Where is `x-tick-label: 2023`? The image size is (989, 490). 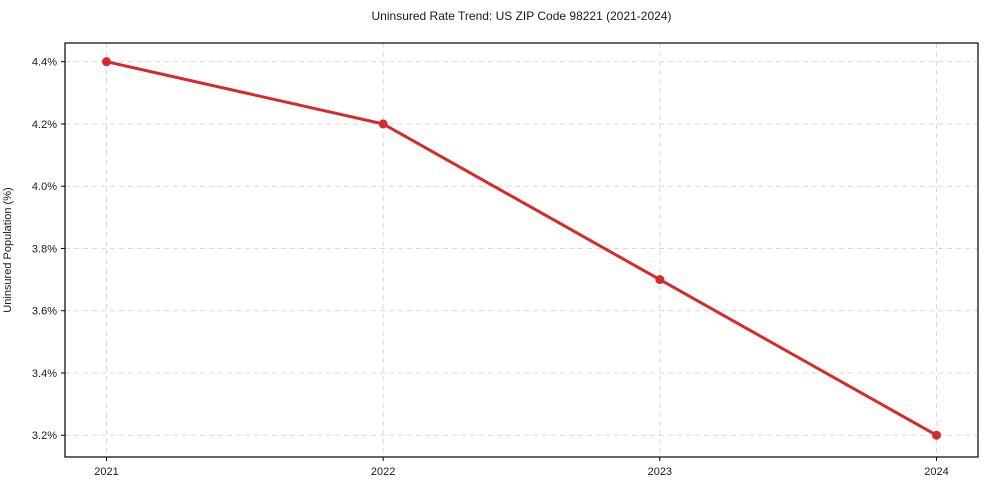
x-tick-label: 2023 is located at coordinates (660, 472).